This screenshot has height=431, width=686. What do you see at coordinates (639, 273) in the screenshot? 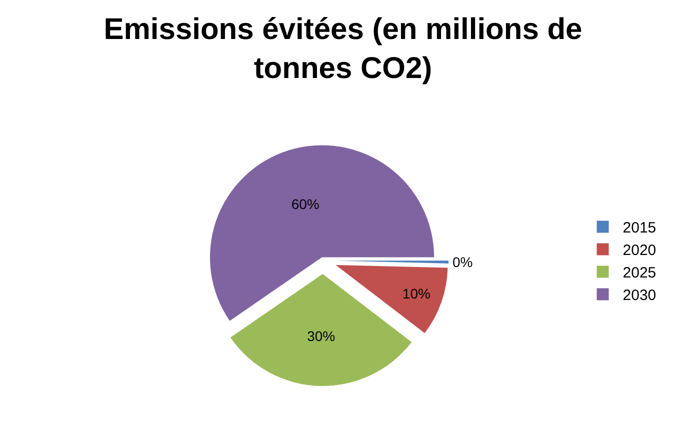
I see `legend-label: 2025` at bounding box center [639, 273].